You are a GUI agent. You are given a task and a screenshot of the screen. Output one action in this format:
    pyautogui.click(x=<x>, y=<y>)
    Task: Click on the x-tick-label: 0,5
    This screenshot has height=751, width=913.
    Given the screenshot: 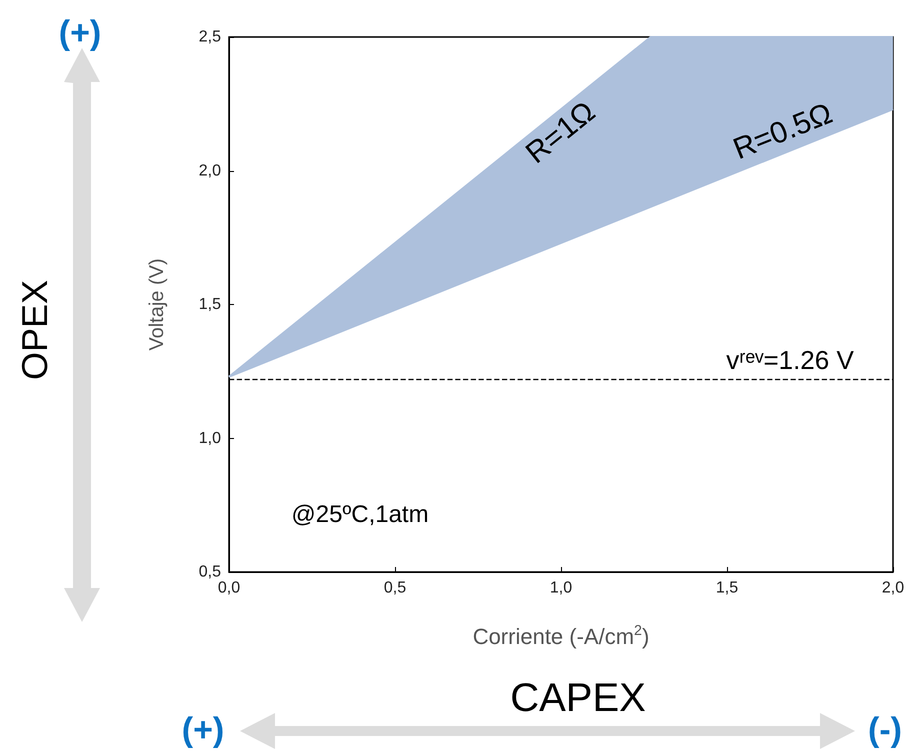 What is the action you would take?
    pyautogui.click(x=395, y=588)
    